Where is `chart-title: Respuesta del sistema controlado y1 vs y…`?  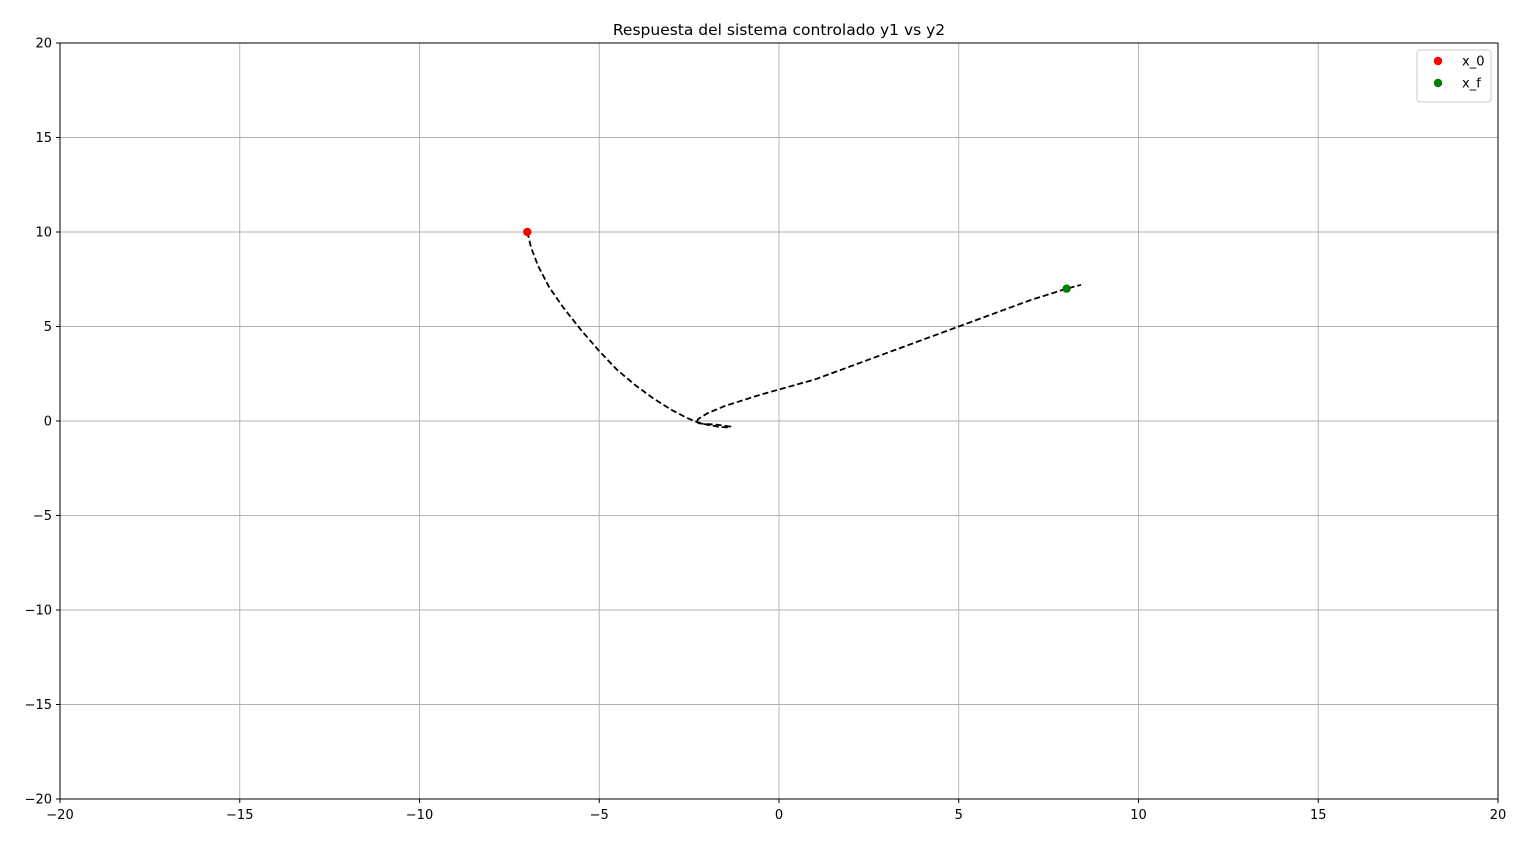 chart-title: Respuesta del sistema controlado y1 vs y… is located at coordinates (779, 30).